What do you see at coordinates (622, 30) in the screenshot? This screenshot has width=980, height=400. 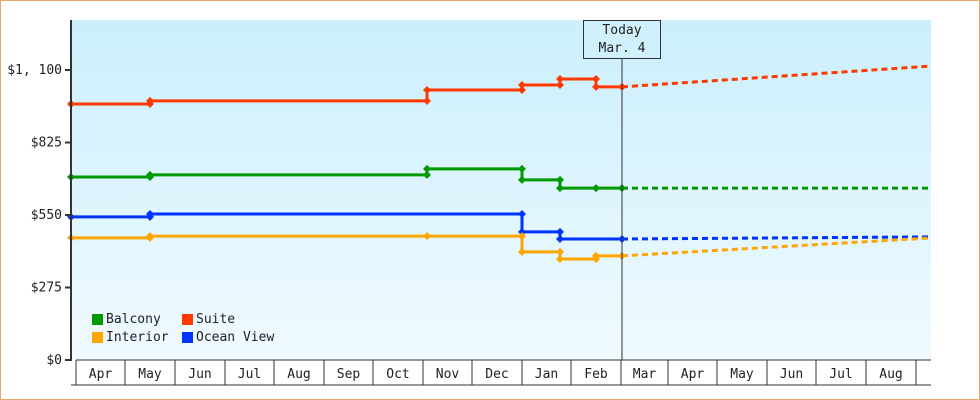 I see `today-label: Today` at bounding box center [622, 30].